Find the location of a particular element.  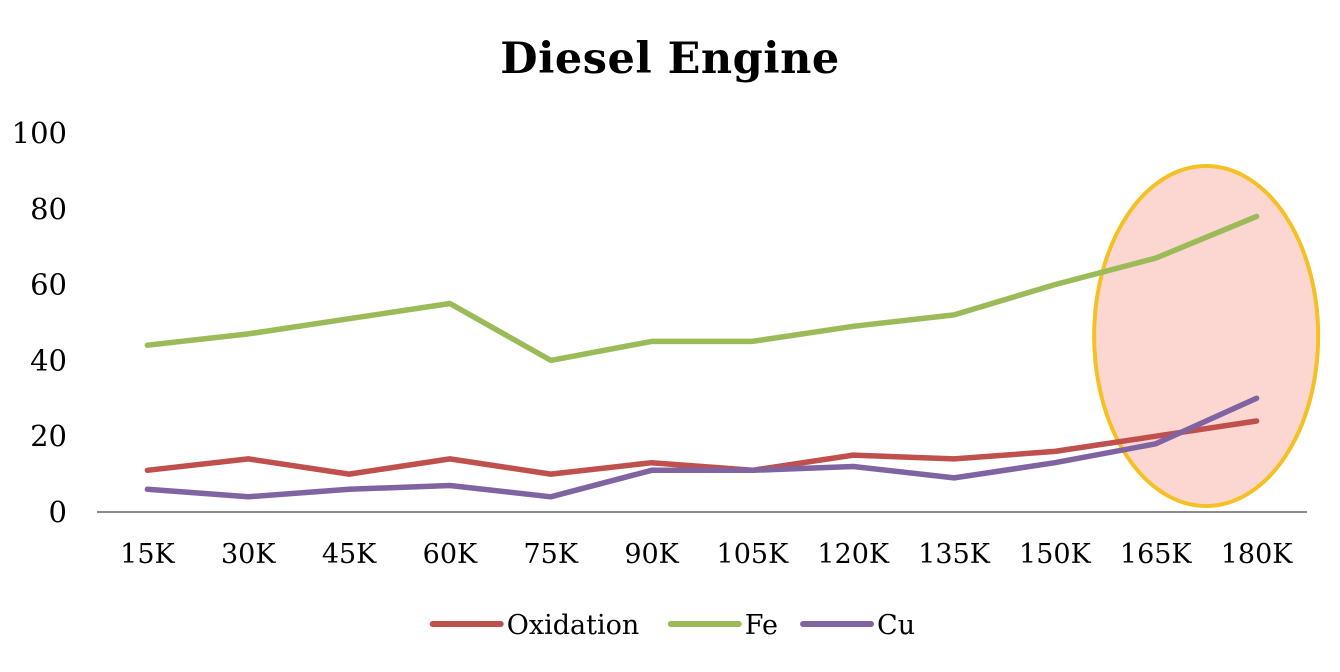

legend-label: Fe is located at coordinates (761, 625).